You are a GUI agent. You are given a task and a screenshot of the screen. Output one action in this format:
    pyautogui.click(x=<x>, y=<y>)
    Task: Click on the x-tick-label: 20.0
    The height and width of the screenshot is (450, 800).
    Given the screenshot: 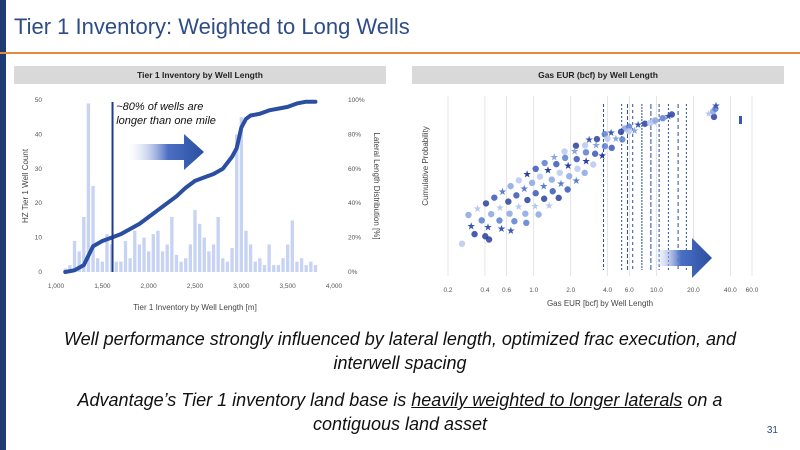 What is the action you would take?
    pyautogui.click(x=693, y=290)
    